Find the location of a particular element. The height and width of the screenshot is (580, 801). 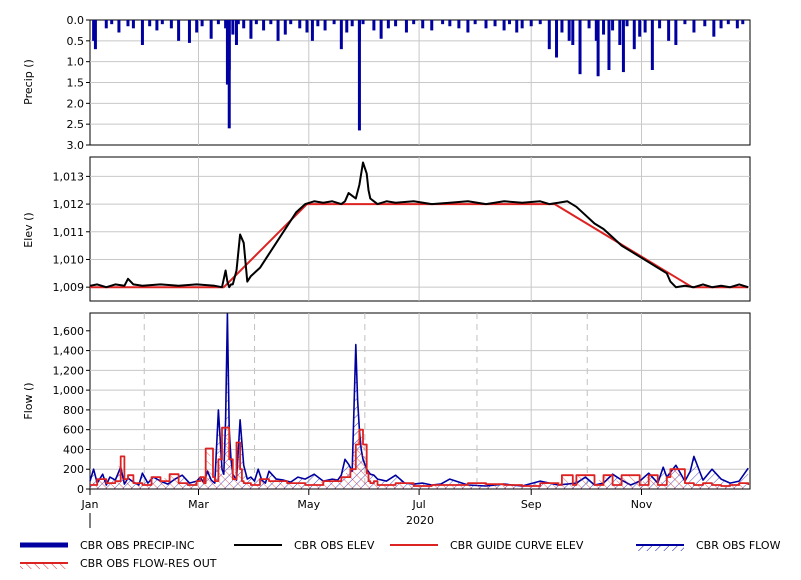

x-tick-label: Jan is located at coordinates (90, 504).